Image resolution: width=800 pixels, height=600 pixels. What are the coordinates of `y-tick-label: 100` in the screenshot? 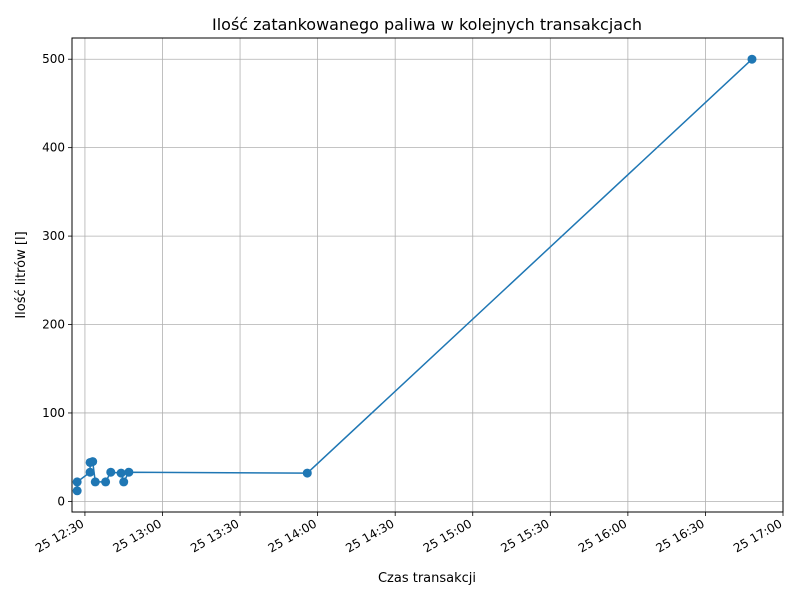 It's located at (53, 413).